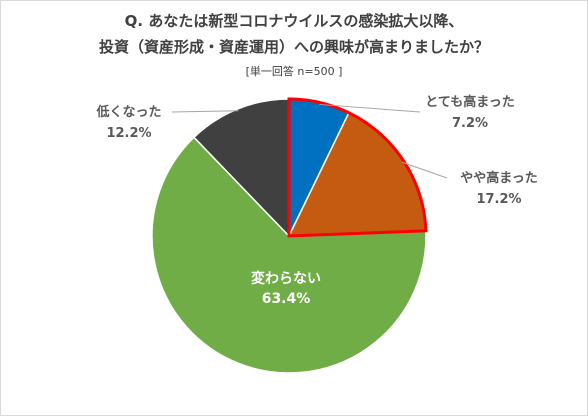  Describe the element at coordinates (293, 47) in the screenshot. I see `chart-title-line2: 投資（資産形成・資産運用）への興味が高まりましたか？` at that location.